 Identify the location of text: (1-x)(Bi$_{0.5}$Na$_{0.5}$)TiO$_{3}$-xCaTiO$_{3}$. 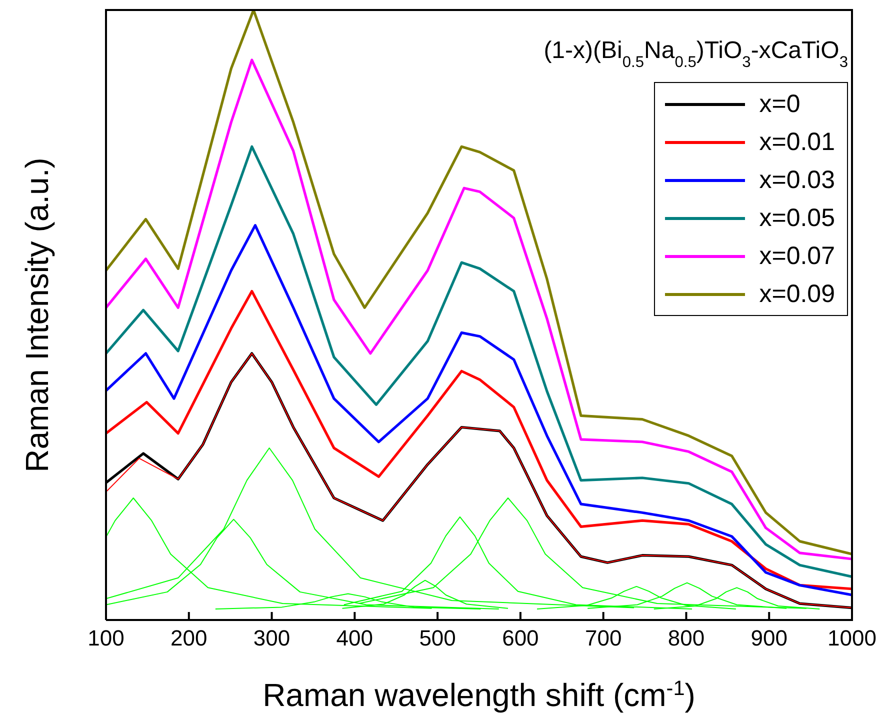
(696, 53).